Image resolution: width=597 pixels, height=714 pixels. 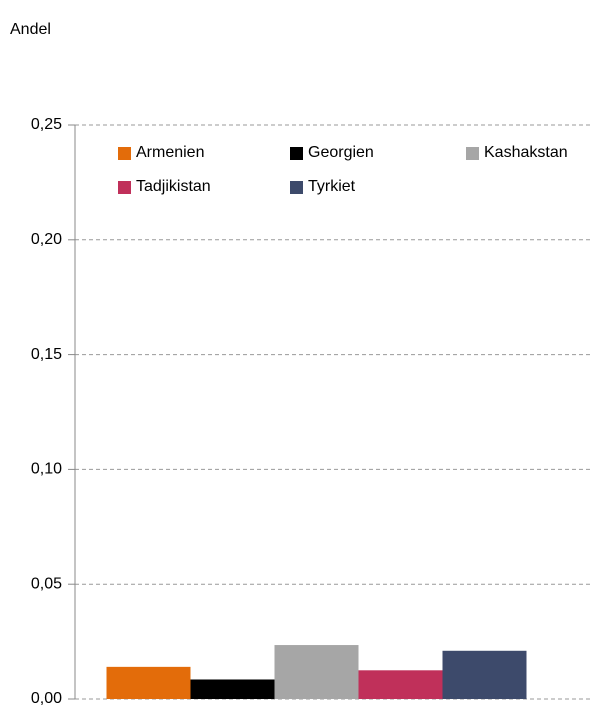 I want to click on legend-label: Tyrkiet, so click(x=332, y=186).